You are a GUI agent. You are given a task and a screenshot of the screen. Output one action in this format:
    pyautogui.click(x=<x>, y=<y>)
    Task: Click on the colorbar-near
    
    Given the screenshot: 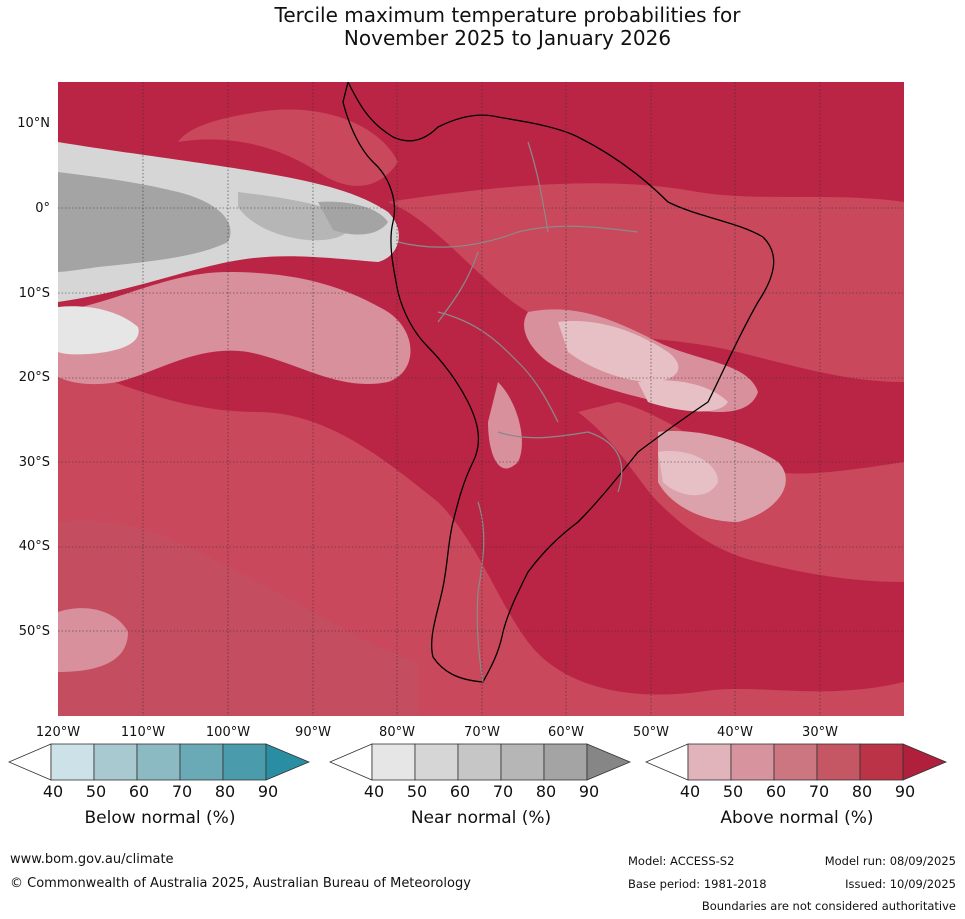 What is the action you would take?
    pyautogui.click(x=480, y=765)
    